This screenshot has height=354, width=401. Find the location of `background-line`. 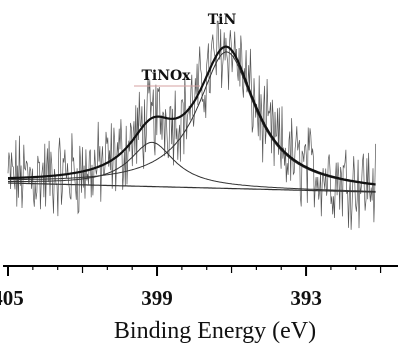

background-line is located at coordinates (192, 187).